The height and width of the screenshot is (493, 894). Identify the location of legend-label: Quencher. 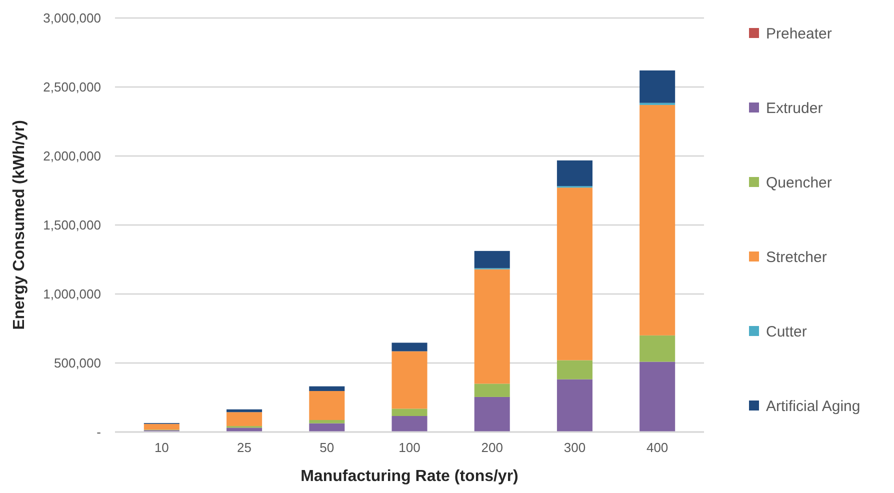
(799, 183).